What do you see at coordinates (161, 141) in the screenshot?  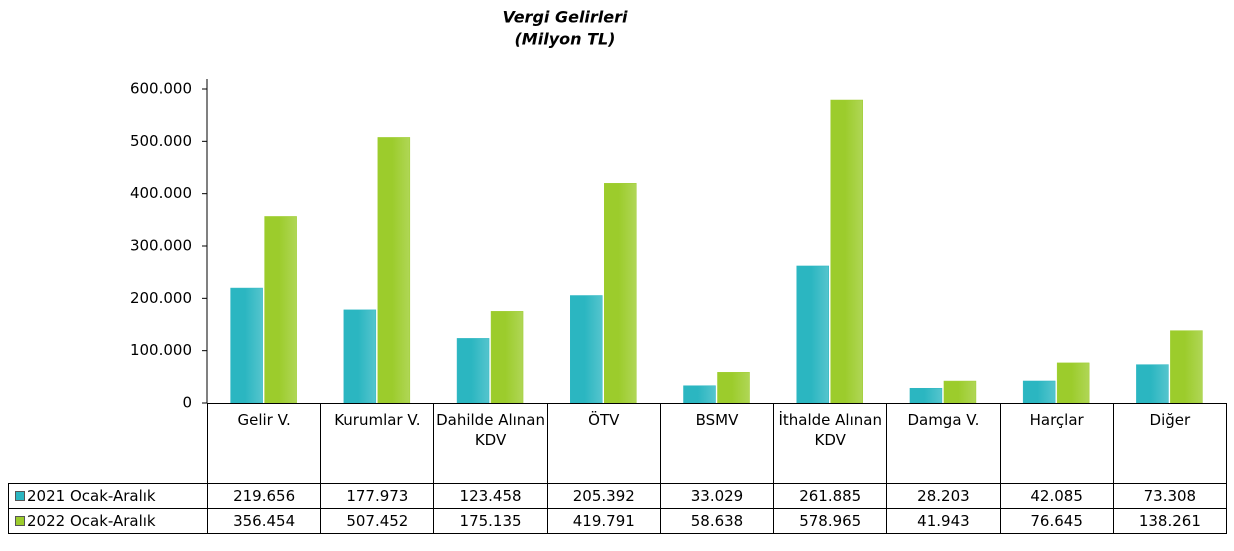 I see `y-tick-label: 500.000` at bounding box center [161, 141].